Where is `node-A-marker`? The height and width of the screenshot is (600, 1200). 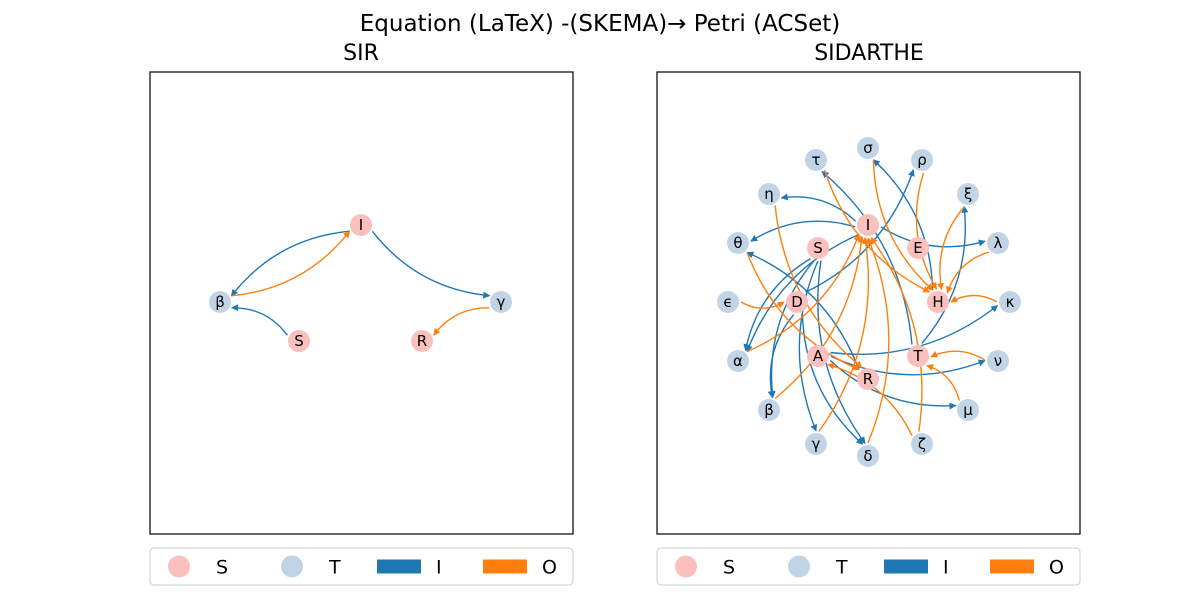 node-A-marker is located at coordinates (818, 356).